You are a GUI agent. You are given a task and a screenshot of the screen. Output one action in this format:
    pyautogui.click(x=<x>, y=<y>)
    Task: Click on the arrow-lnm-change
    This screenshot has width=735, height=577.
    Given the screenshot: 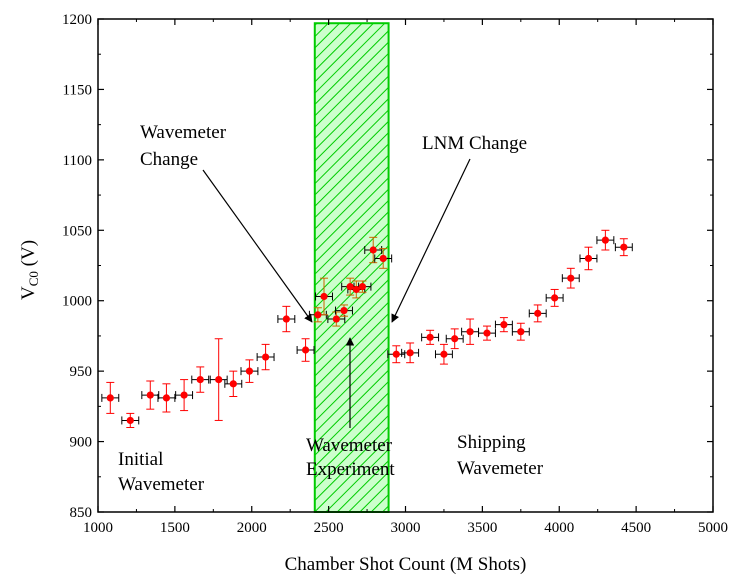 What is the action you would take?
    pyautogui.click(x=431, y=240)
    